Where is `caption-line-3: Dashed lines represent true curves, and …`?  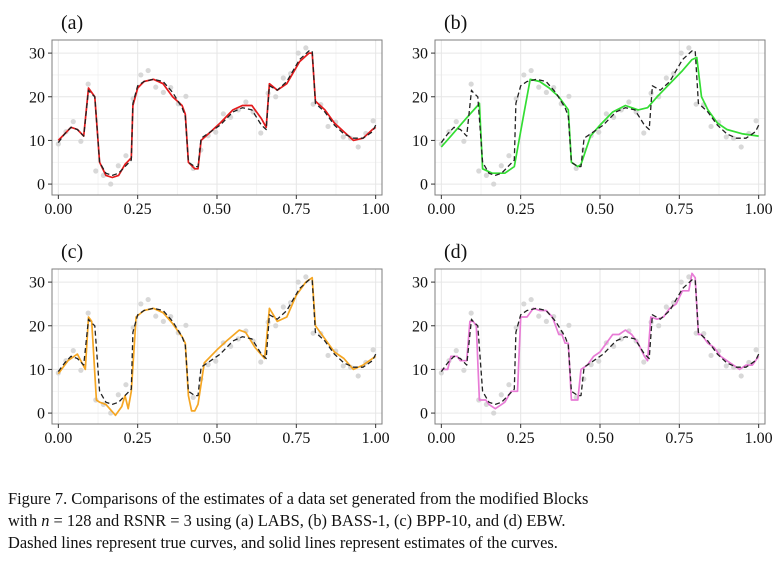
caption-line-3: Dashed lines represent true curves, and … is located at coordinates (283, 542).